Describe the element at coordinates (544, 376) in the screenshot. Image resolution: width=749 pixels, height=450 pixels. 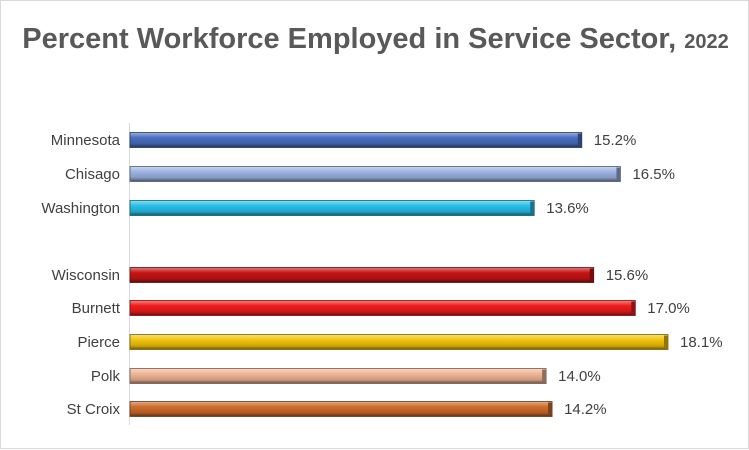
I see `bar-end-cap-polk` at that location.